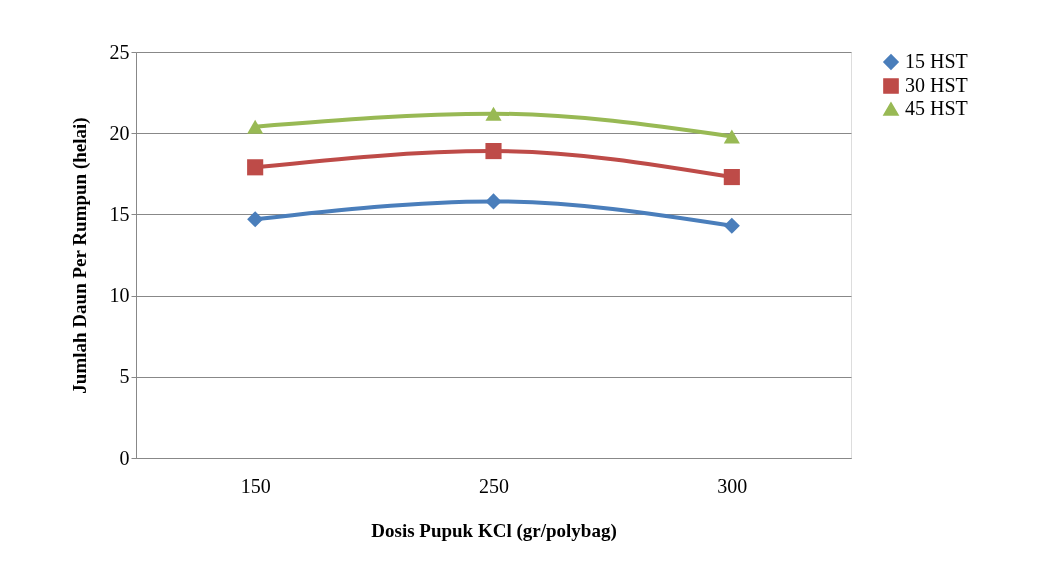  Describe the element at coordinates (936, 85) in the screenshot. I see `legend-label: 30 HST` at that location.